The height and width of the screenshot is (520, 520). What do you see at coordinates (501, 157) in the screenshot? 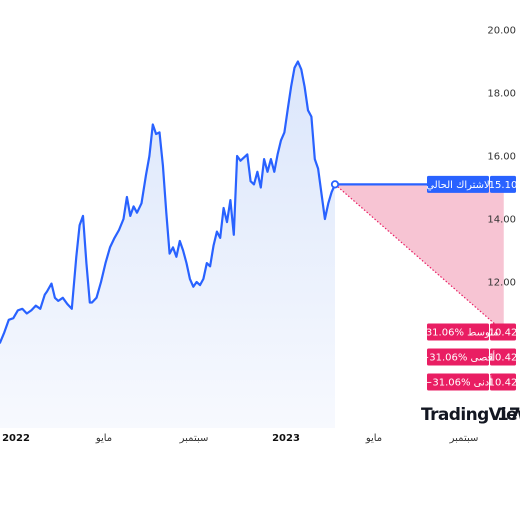
I see `y-tick-label: 16.00` at bounding box center [501, 157].